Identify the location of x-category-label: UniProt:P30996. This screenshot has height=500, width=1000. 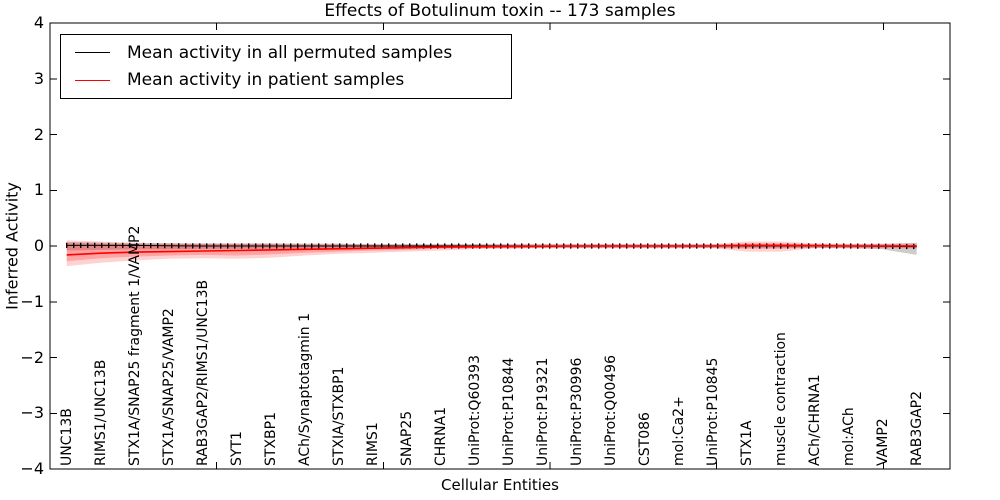
(576, 411).